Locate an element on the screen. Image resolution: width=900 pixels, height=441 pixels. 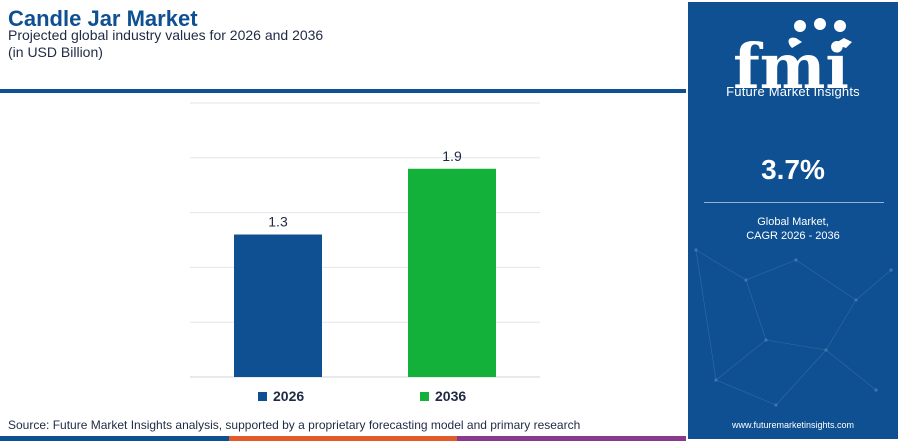
chart-title: Candle Jar Market is located at coordinates (103, 18).